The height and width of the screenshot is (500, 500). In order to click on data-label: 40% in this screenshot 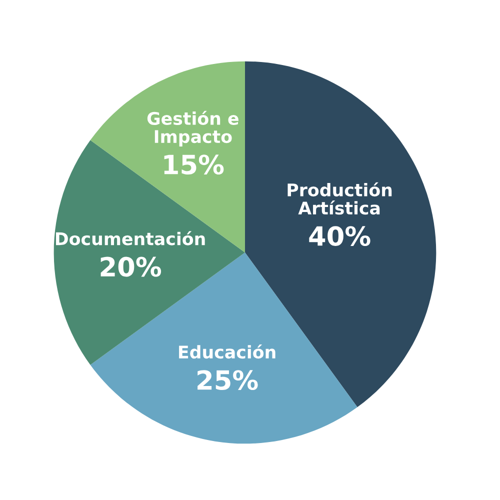, I will do `click(339, 236)`.